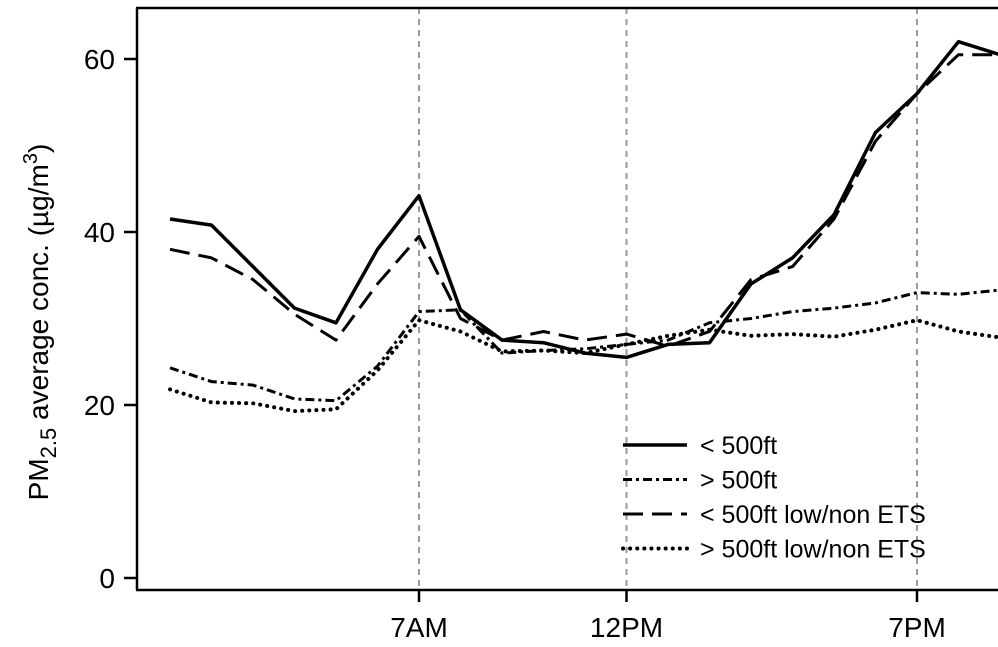 This screenshot has height=647, width=998. Describe the element at coordinates (738, 446) in the screenshot. I see `legend-label-1: < 500ft` at that location.